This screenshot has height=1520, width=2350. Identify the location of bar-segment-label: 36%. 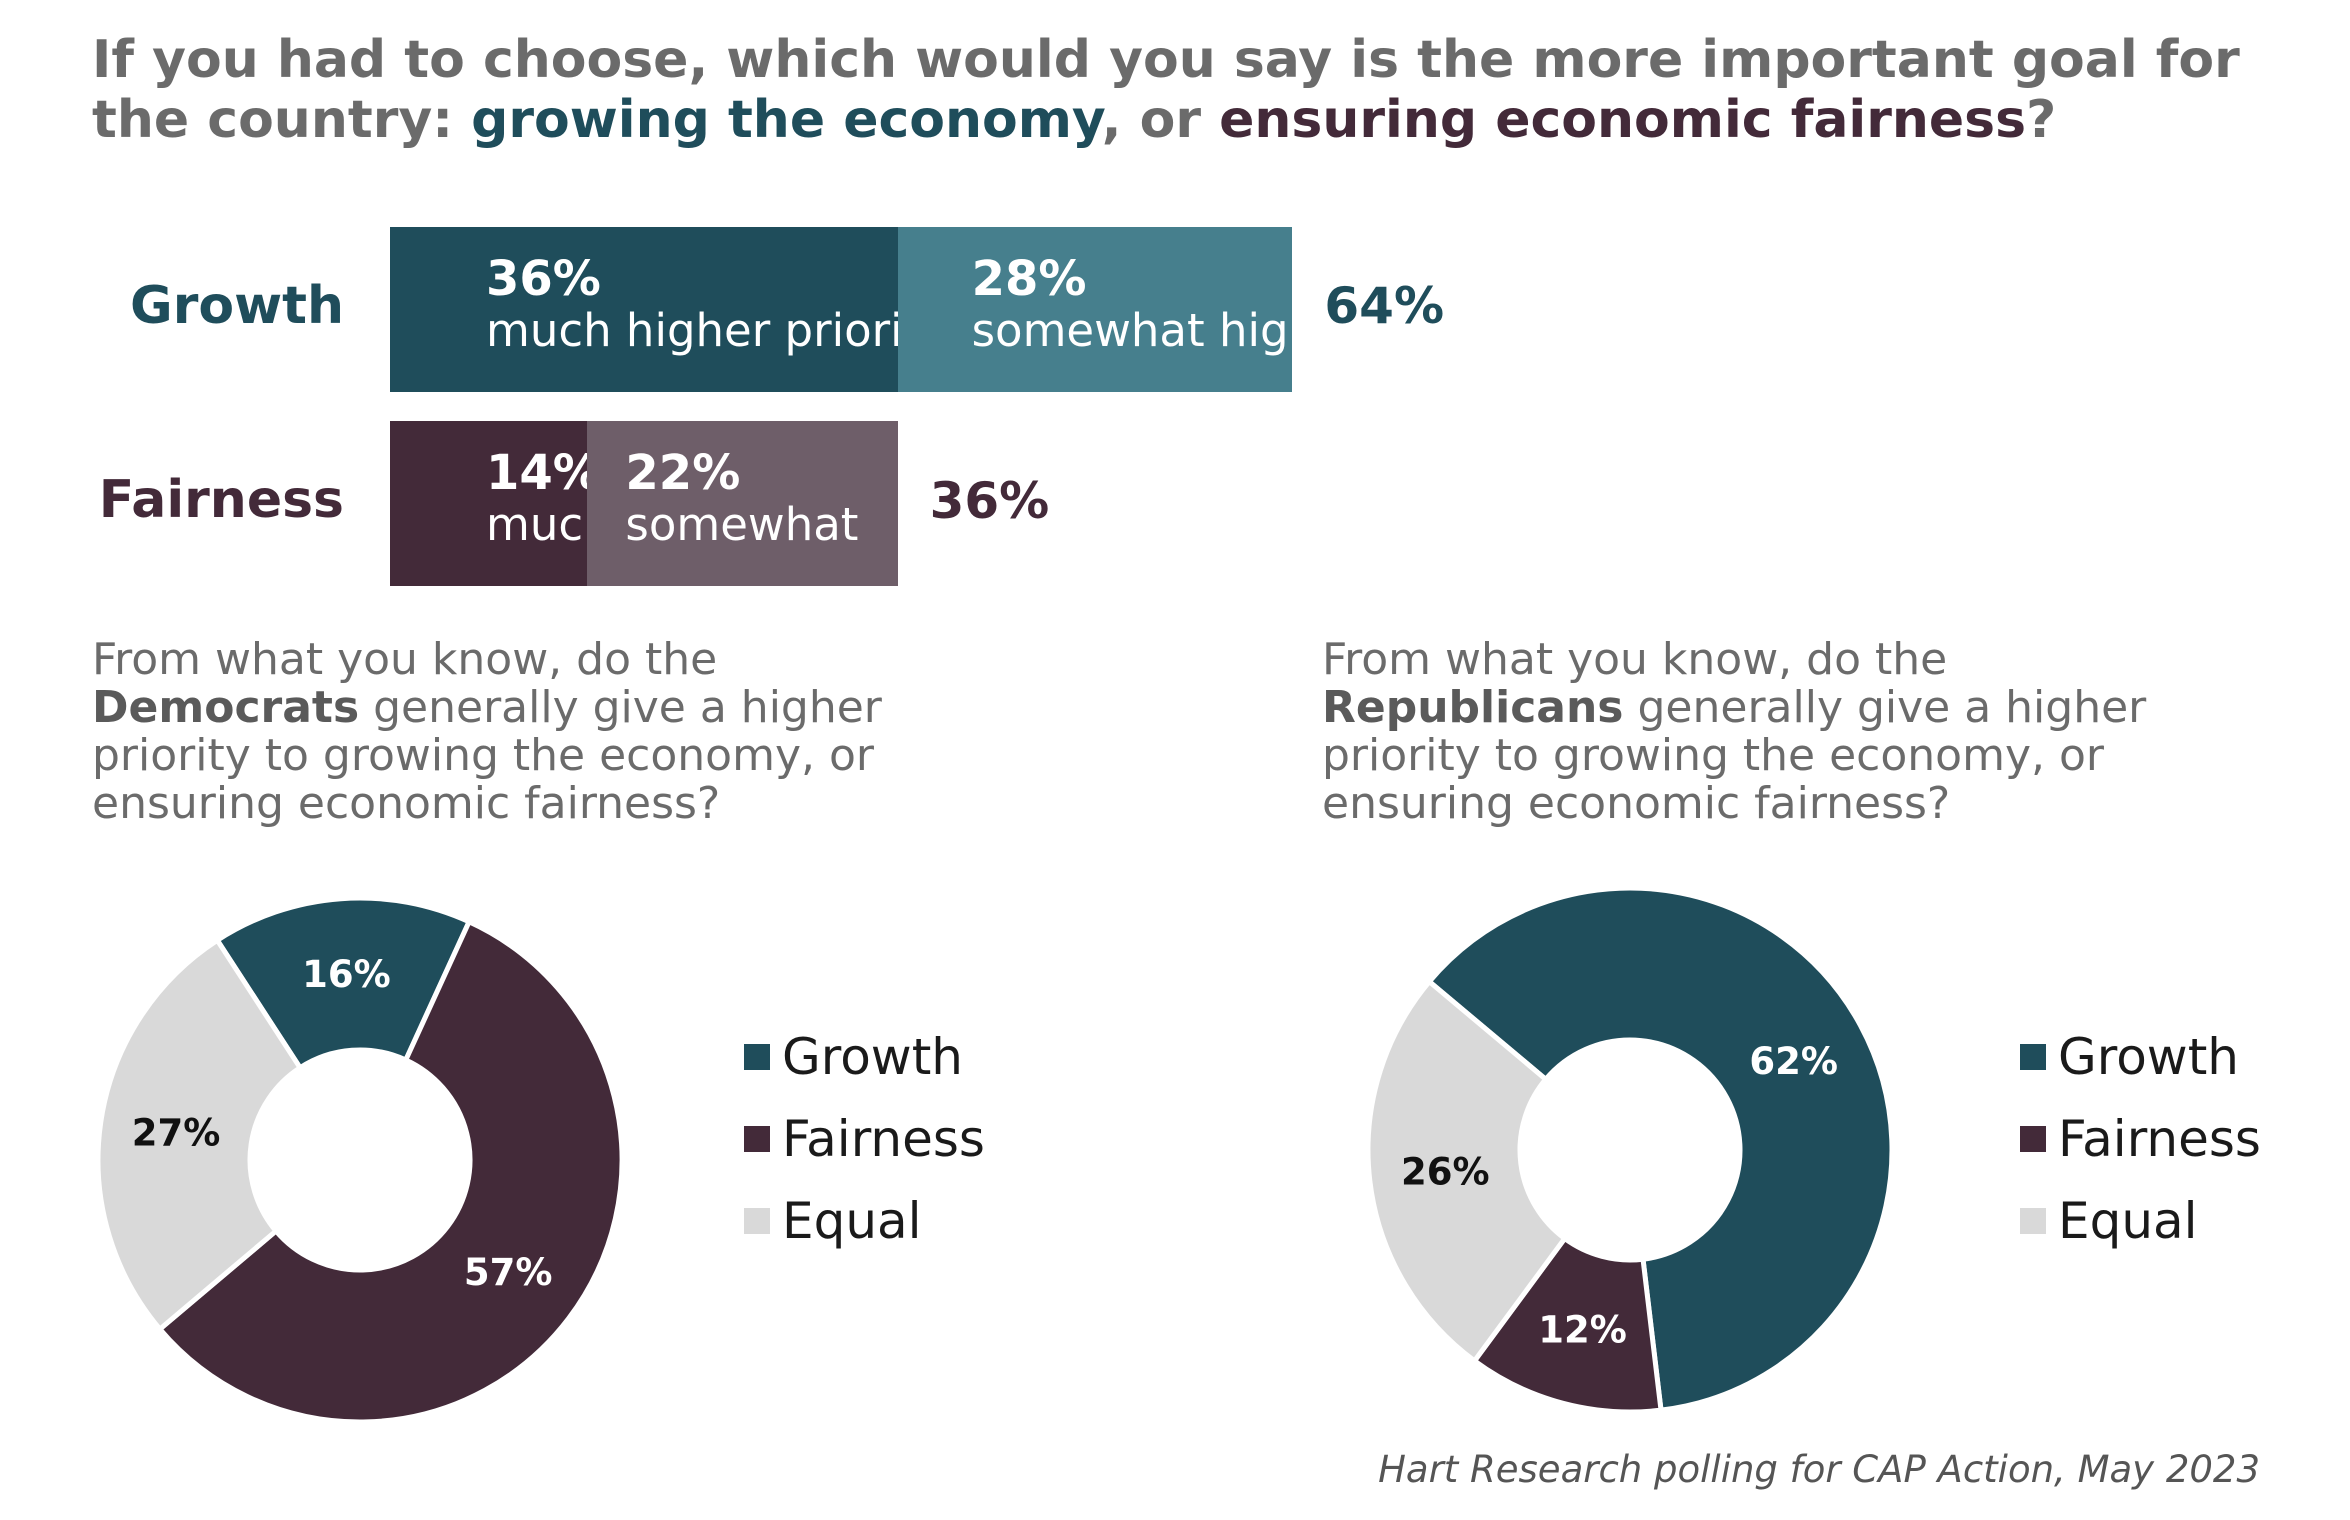
(543, 279).